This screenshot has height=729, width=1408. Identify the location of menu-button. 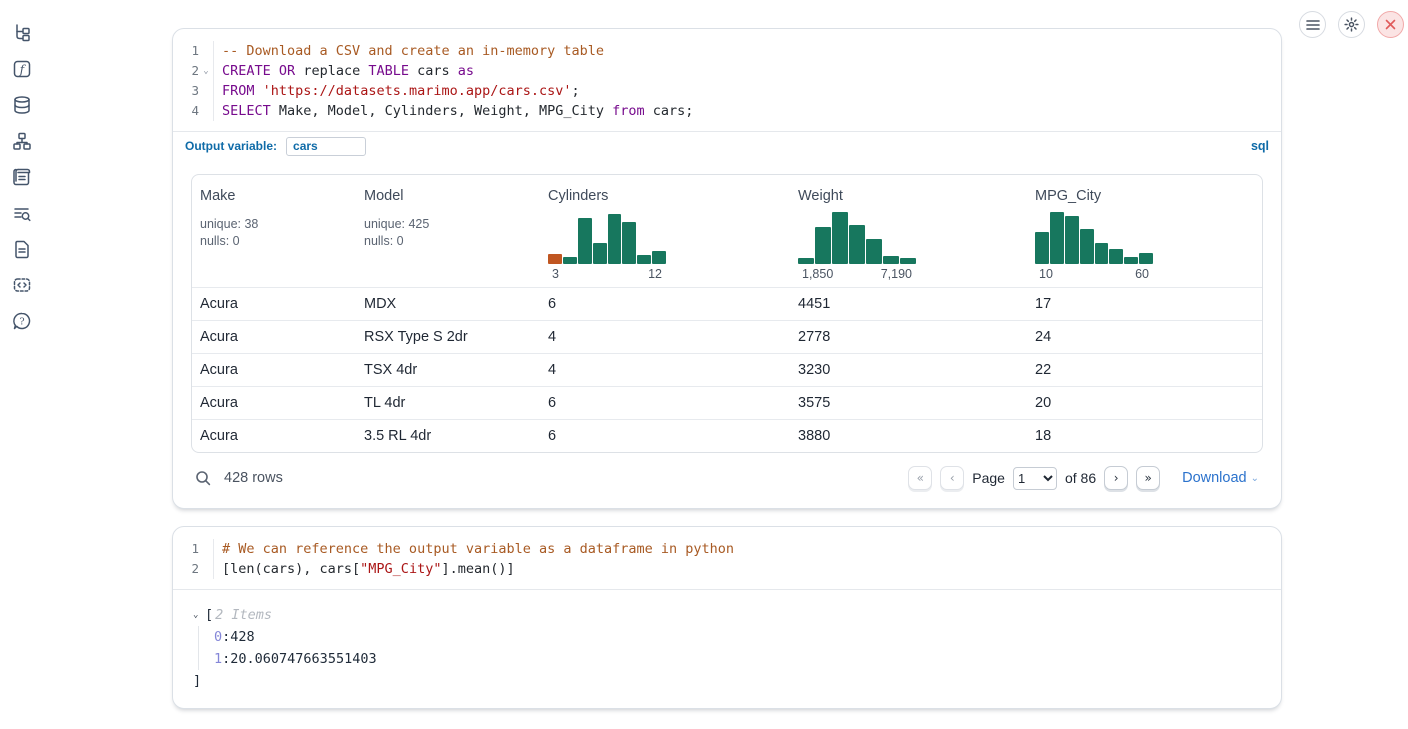
(1312, 24).